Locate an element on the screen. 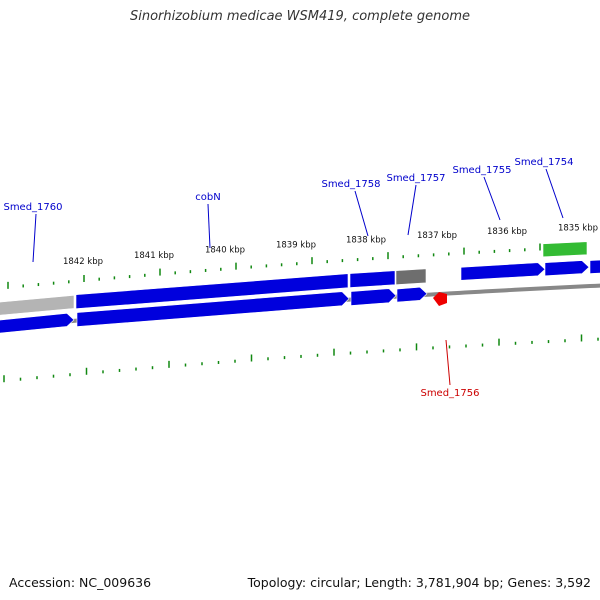 The width and height of the screenshot is (600, 600). gene-label: Smed_1760 is located at coordinates (32, 207).